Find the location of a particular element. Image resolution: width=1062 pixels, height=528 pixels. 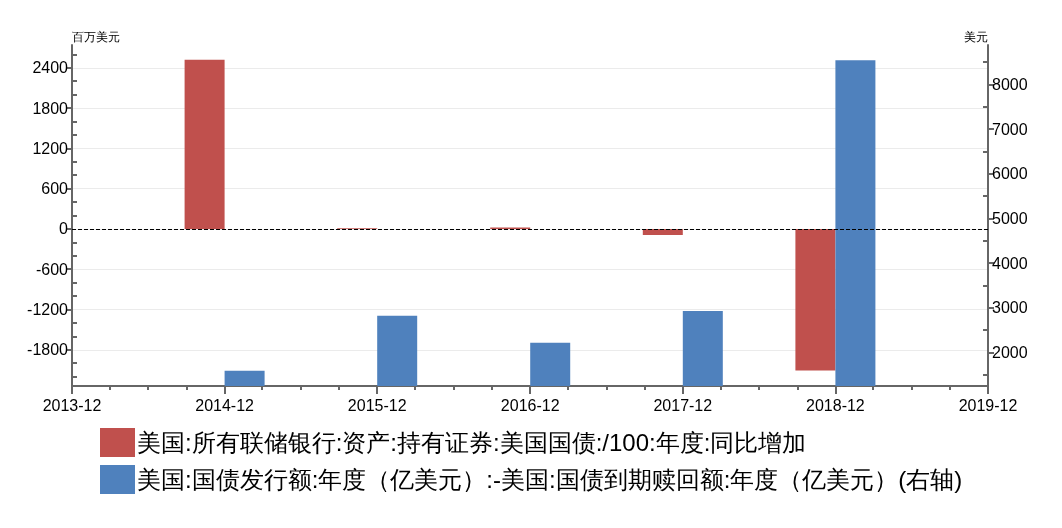

x-tick-label: 2016-12 is located at coordinates (530, 405).